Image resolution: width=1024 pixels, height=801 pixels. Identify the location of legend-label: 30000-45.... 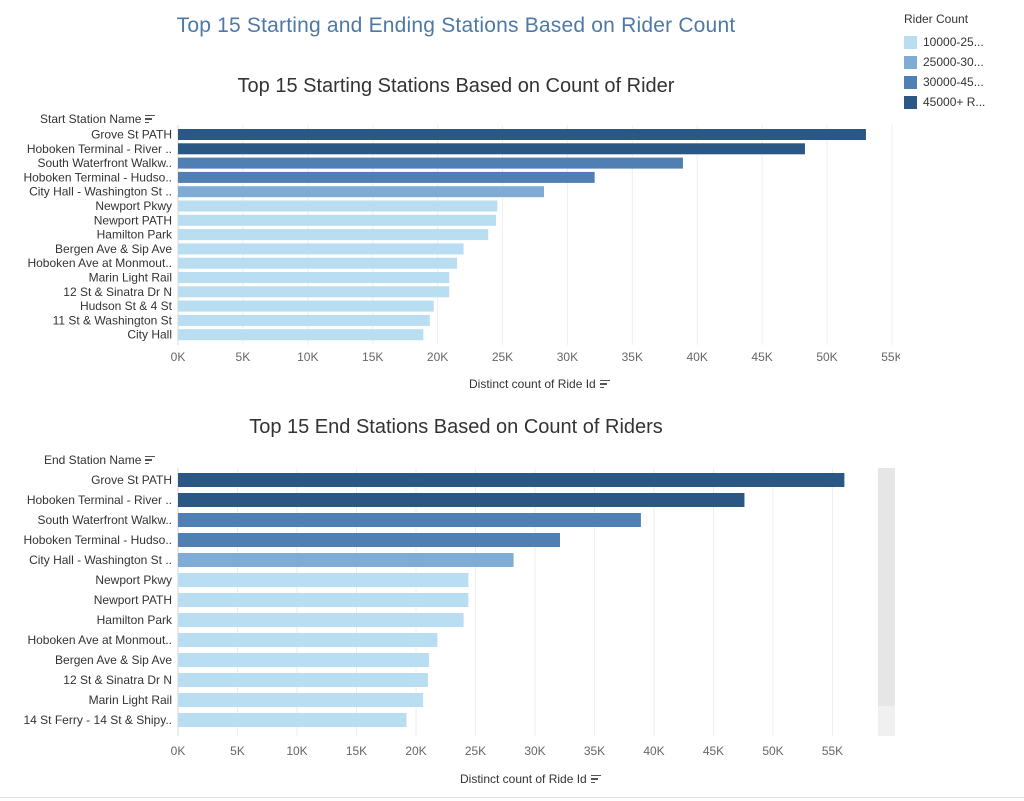
(953, 82).